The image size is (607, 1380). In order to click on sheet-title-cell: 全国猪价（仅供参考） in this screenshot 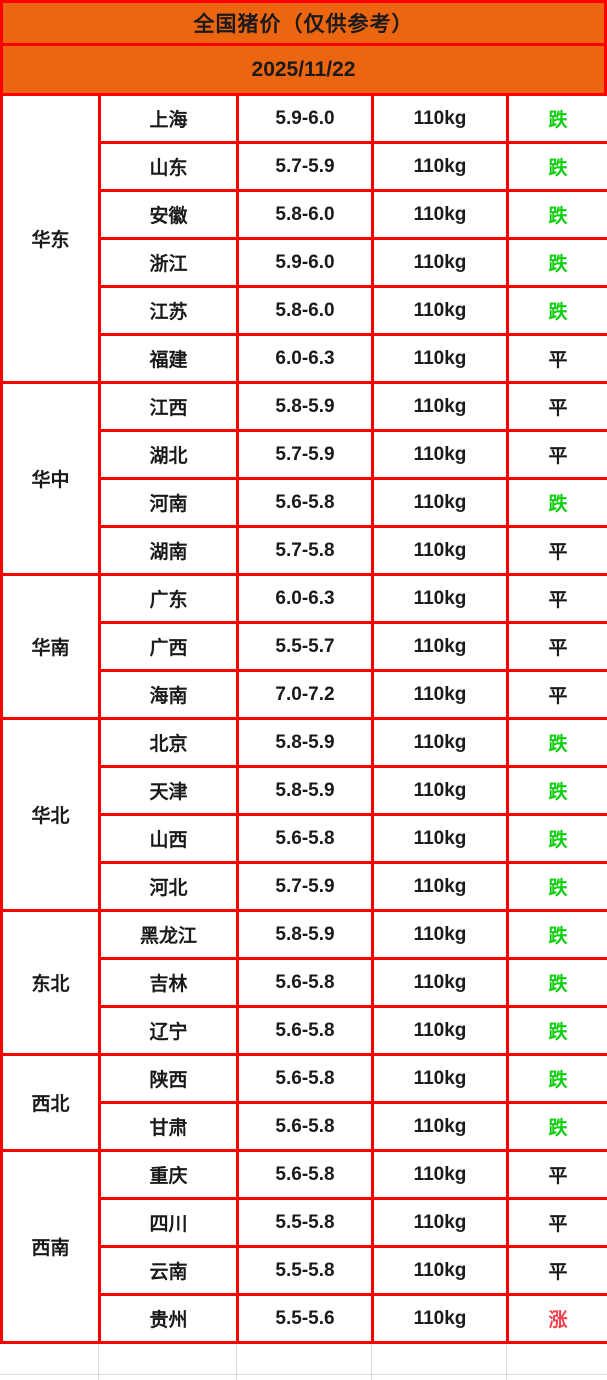, I will do `click(303, 23)`.